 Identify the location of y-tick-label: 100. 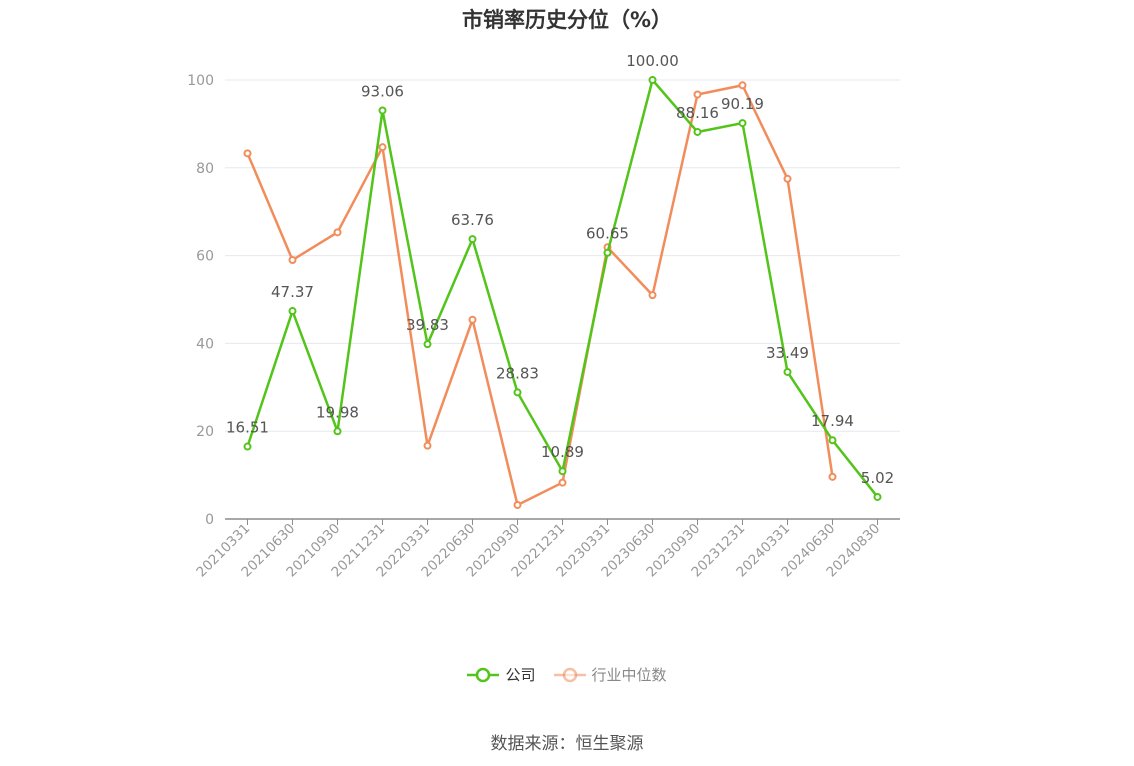
(200, 81).